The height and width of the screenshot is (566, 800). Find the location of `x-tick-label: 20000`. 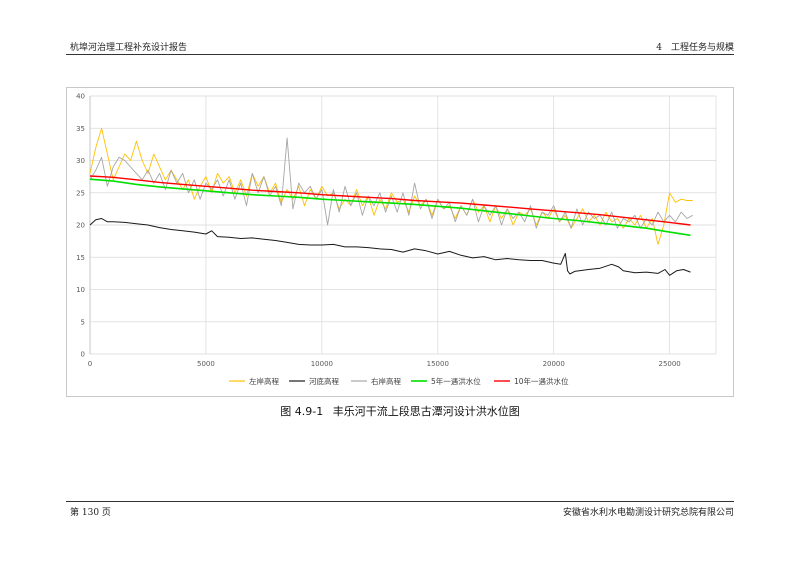

x-tick-label: 20000 is located at coordinates (554, 364).